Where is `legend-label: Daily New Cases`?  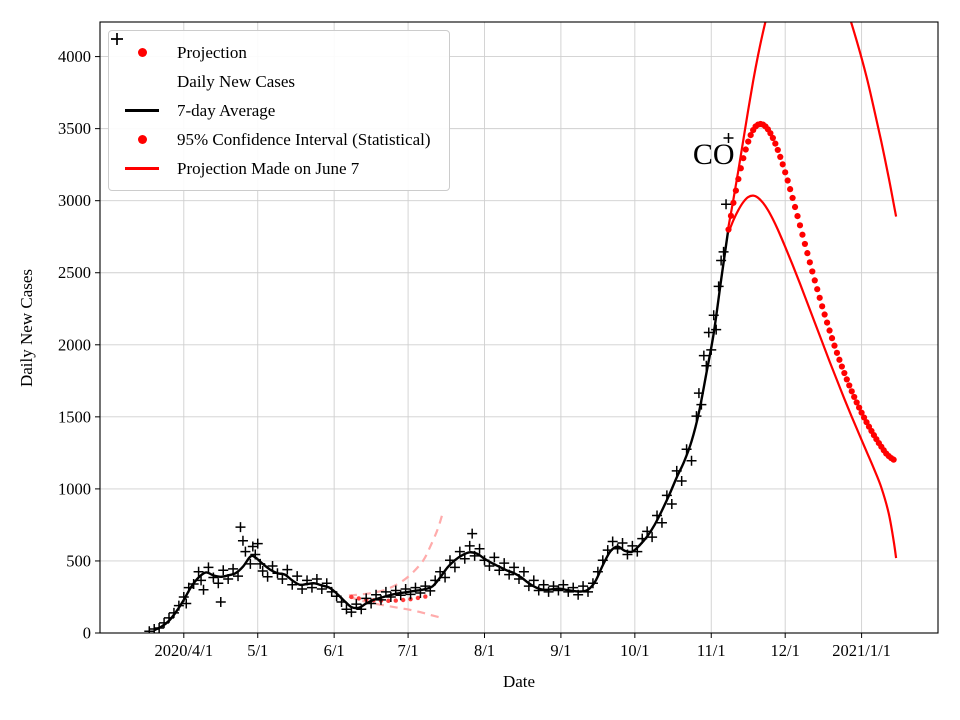
legend-label: Daily New Cases is located at coordinates (236, 81).